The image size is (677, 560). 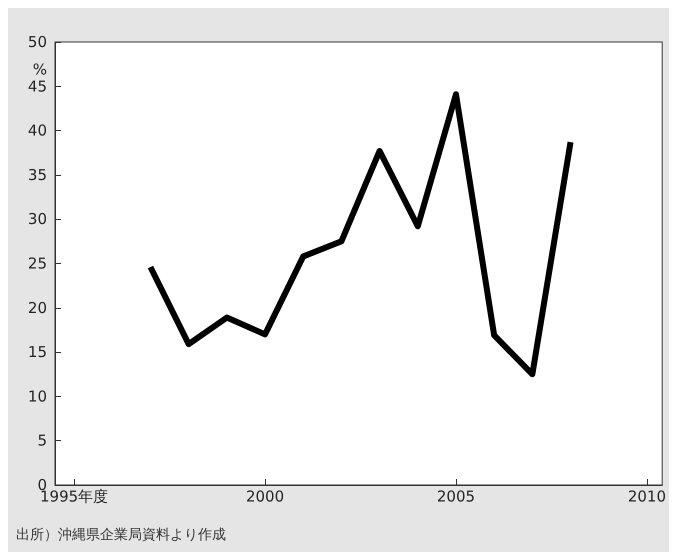 What do you see at coordinates (37, 352) in the screenshot?
I see `y-tick-label: 15` at bounding box center [37, 352].